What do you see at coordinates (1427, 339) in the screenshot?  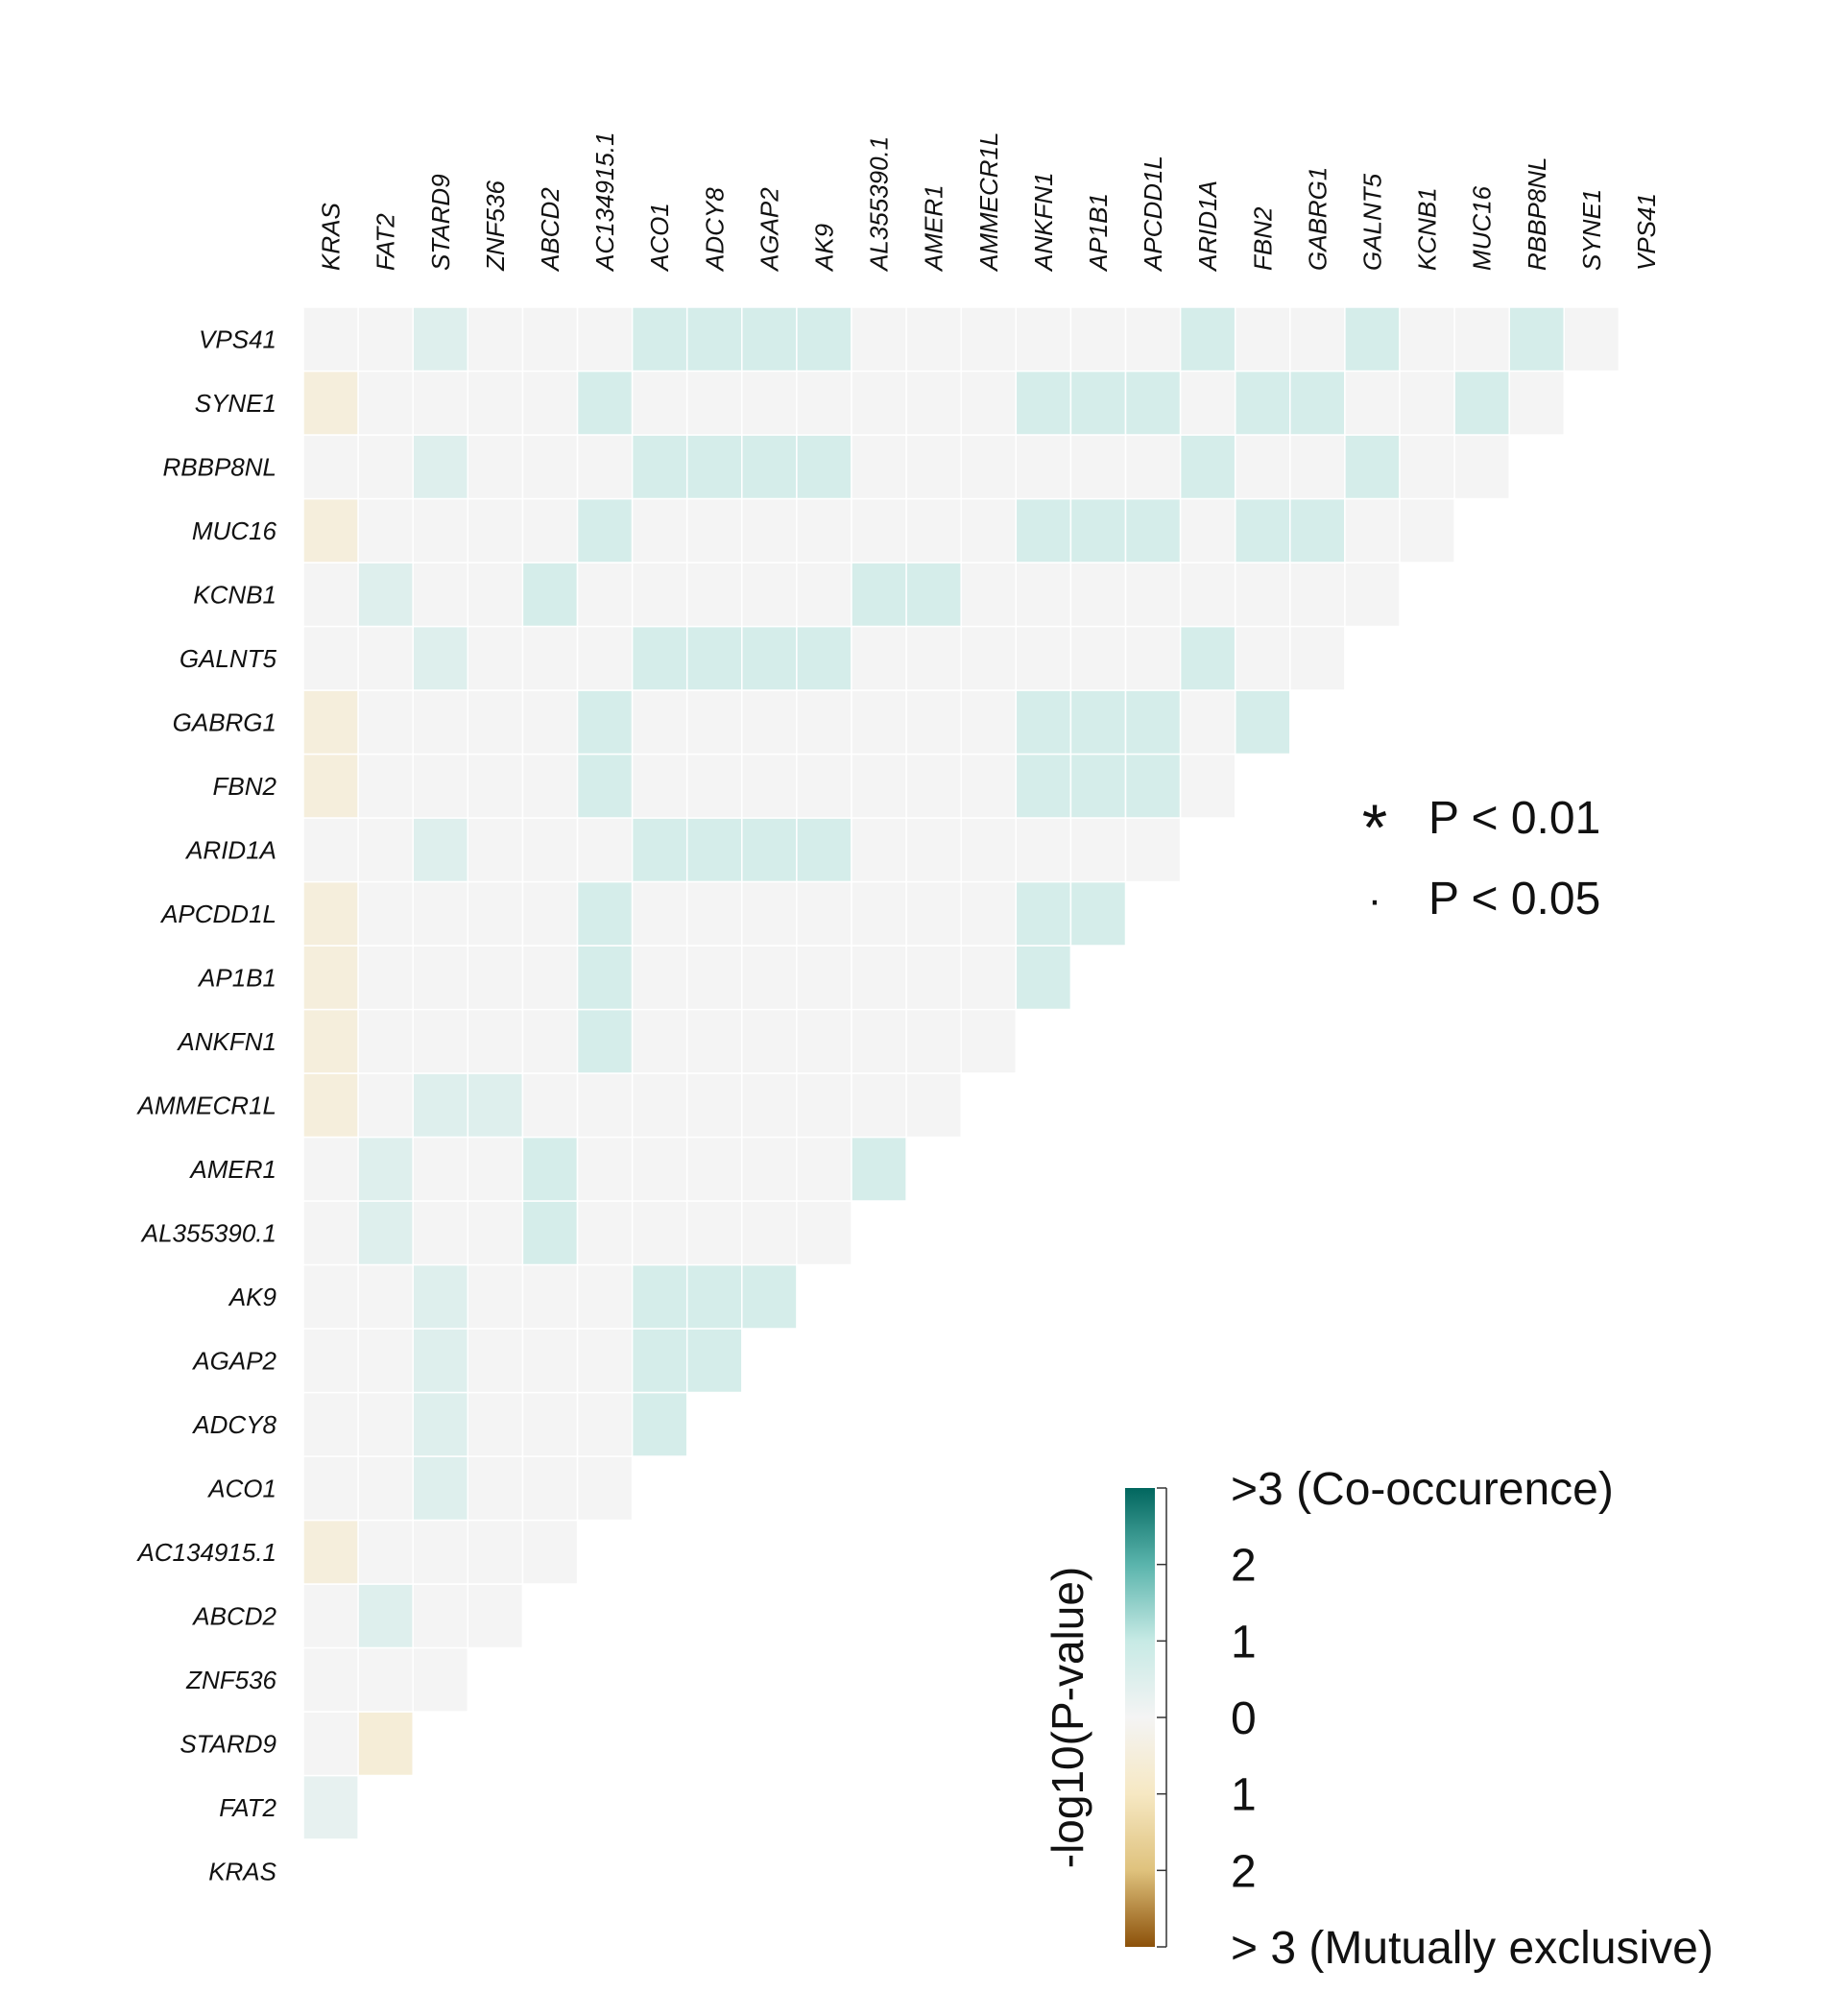 I see `cell-vps41-kcnb1` at bounding box center [1427, 339].